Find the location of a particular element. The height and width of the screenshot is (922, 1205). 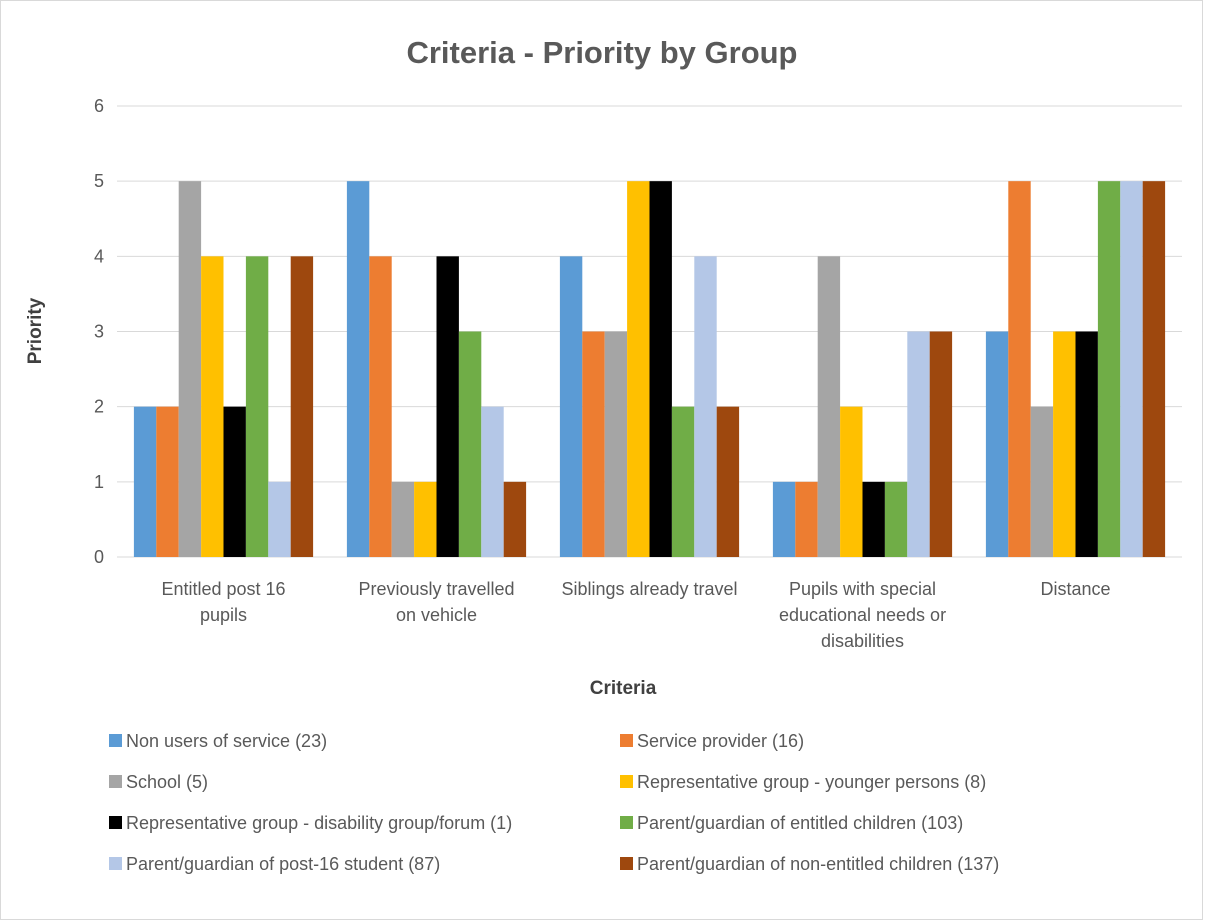

category-label: pupils is located at coordinates (223, 615).